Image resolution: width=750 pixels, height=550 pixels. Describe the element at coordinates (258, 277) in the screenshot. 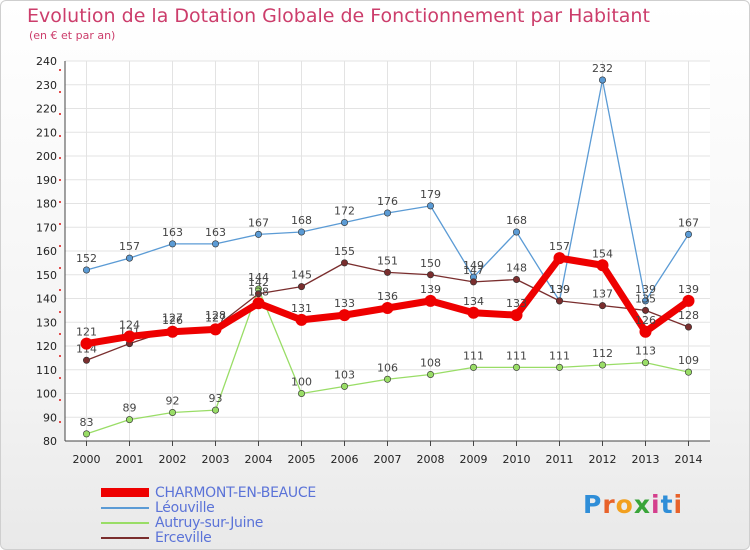

I see `data-label: 144` at that location.